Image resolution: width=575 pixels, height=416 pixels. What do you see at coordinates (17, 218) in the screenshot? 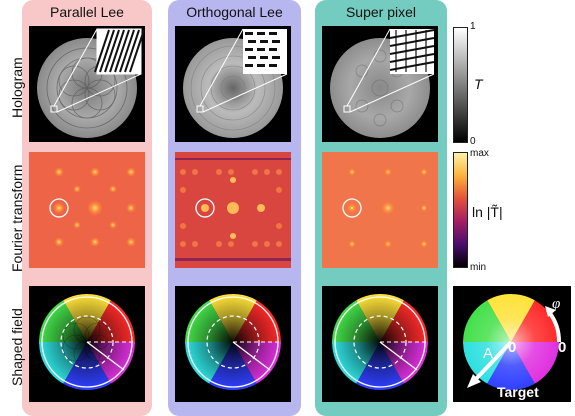
I see `row-label-fourier-transform: Fourier transform` at bounding box center [17, 218].